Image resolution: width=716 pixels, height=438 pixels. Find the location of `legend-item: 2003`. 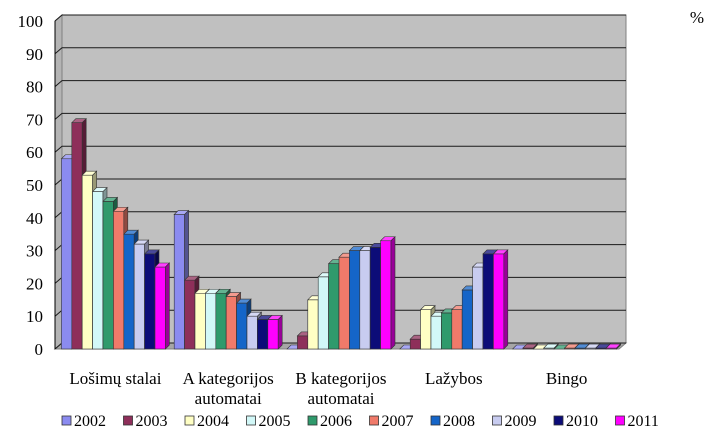

legend-item: 2003 is located at coordinates (145, 421).